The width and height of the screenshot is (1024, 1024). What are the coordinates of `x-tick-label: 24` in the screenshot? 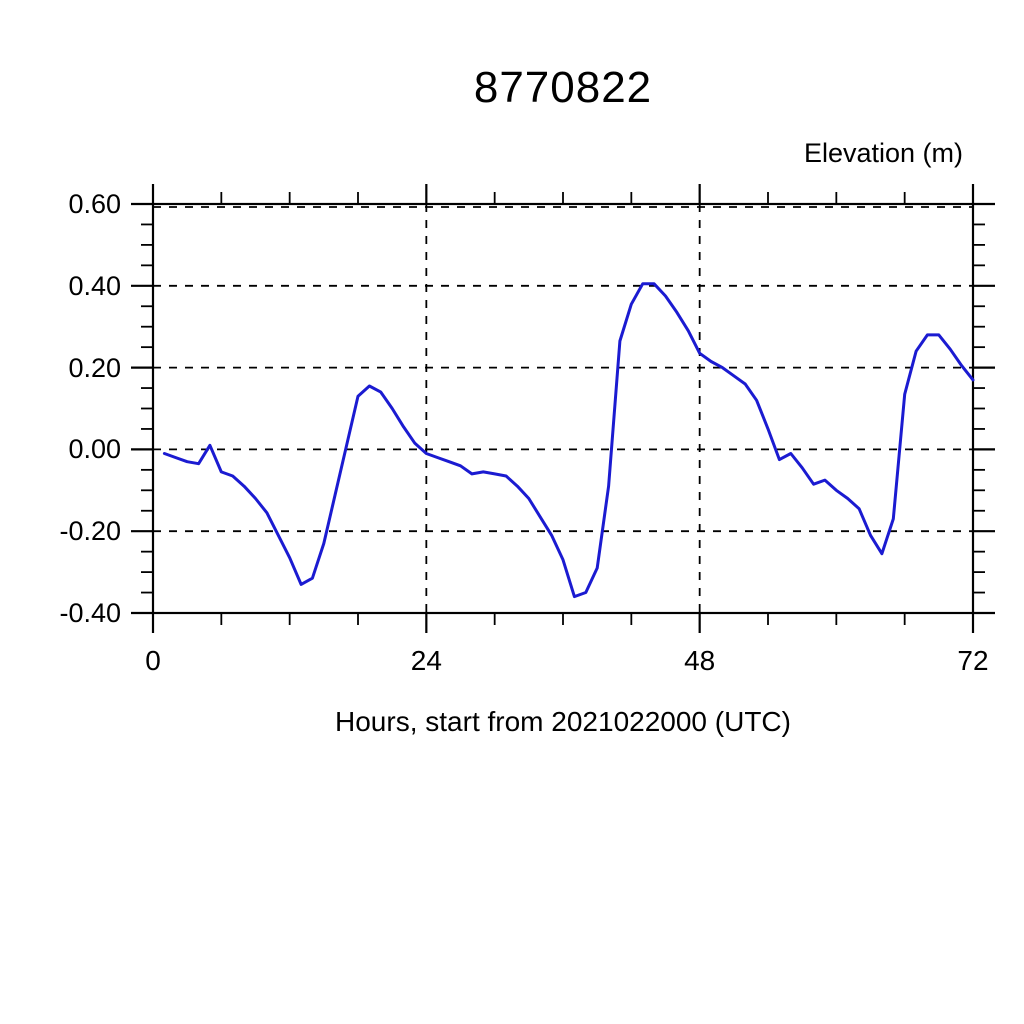 It's located at (426, 660).